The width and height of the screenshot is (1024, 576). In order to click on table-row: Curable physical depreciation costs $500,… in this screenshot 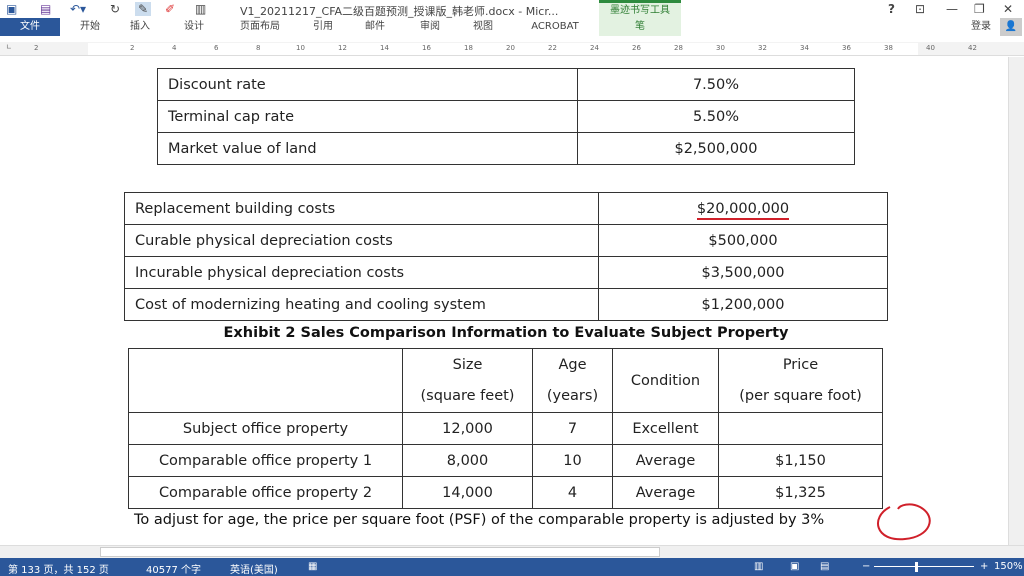, I will do `click(506, 240)`.